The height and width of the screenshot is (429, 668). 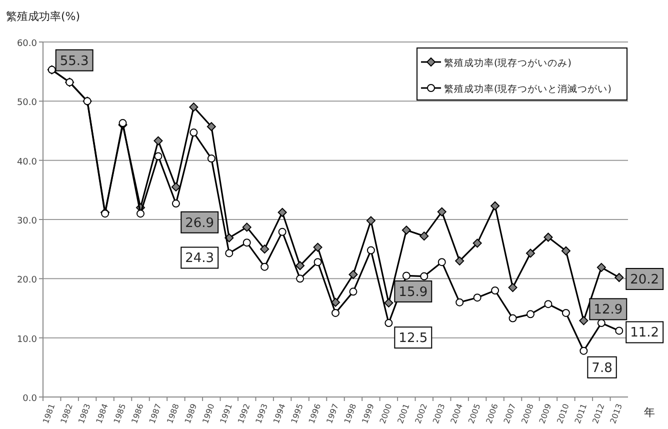 I want to click on x-tick-label: 2008, so click(x=528, y=413).